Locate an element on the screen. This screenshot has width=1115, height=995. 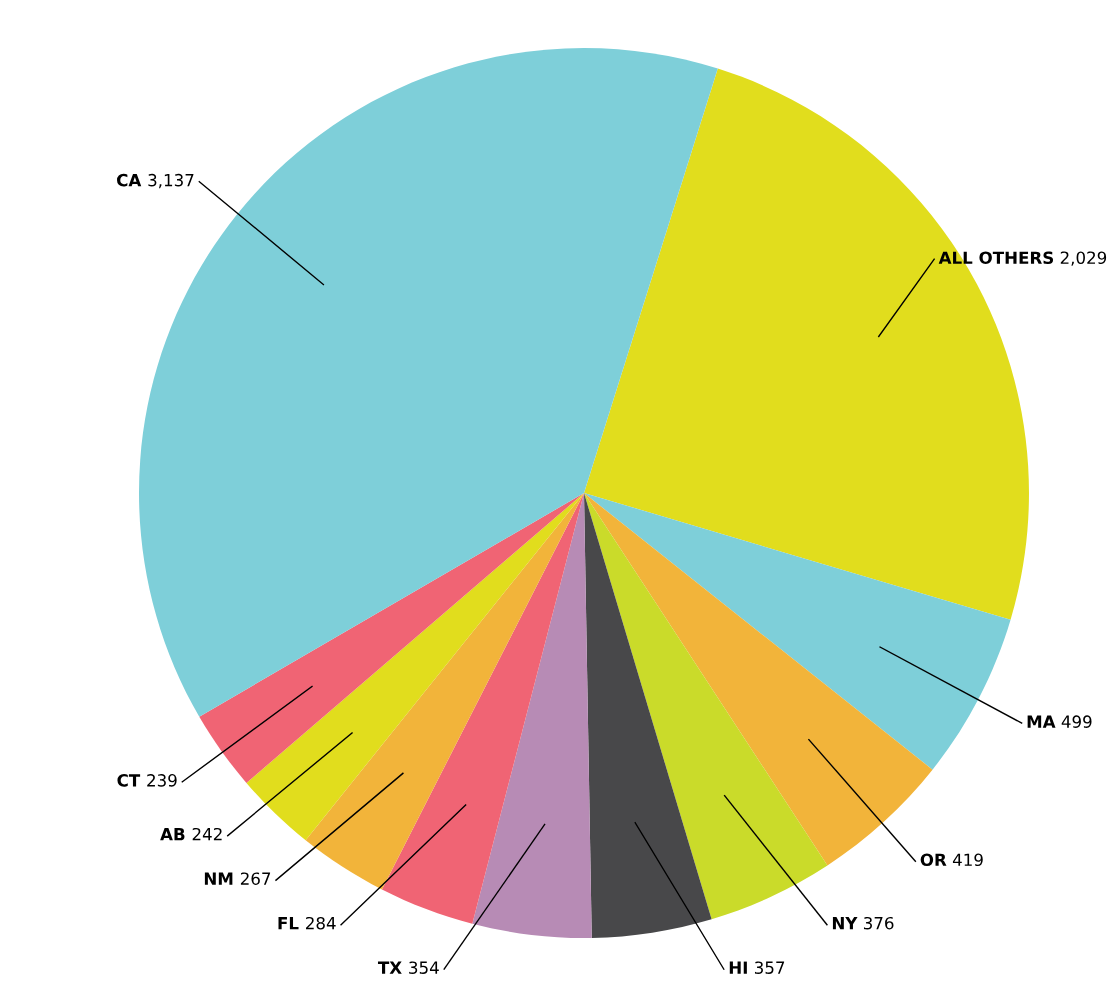
data-label: 376 is located at coordinates (878, 923).